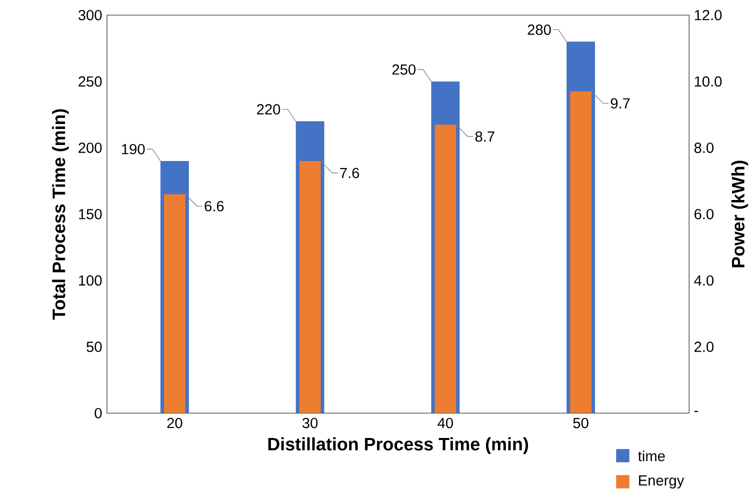  What do you see at coordinates (704, 347) in the screenshot?
I see `y2-tick-label: 2.0` at bounding box center [704, 347].